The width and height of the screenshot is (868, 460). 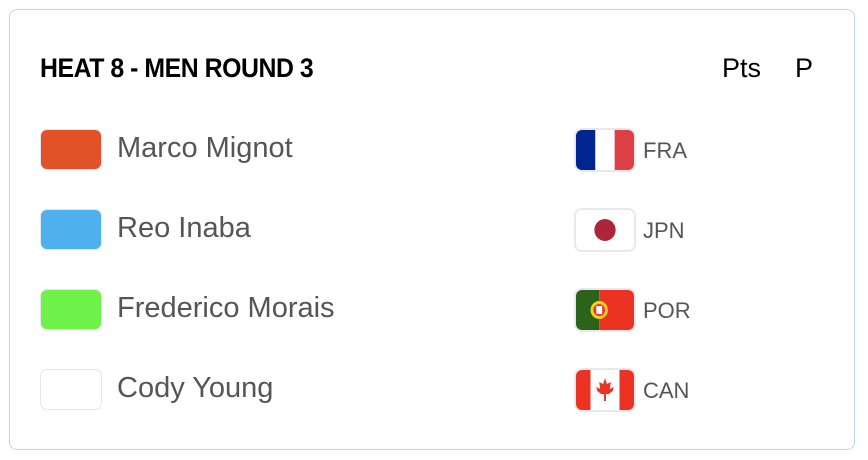 I want to click on country-code: FRA, so click(x=665, y=150).